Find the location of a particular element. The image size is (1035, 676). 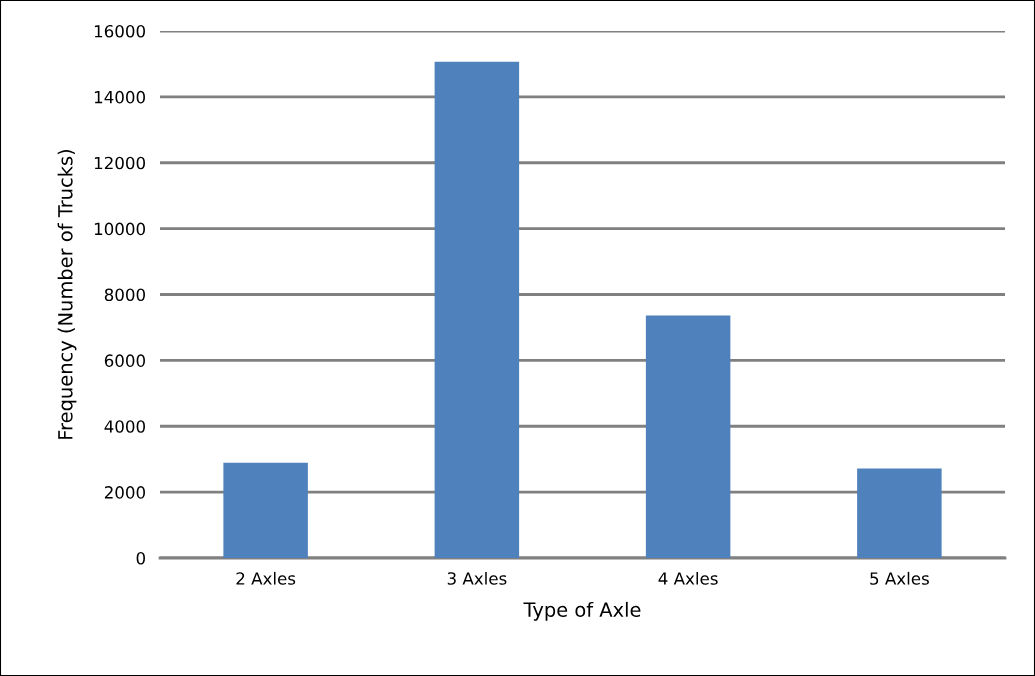

y-tick-label: 14000 is located at coordinates (119, 97).